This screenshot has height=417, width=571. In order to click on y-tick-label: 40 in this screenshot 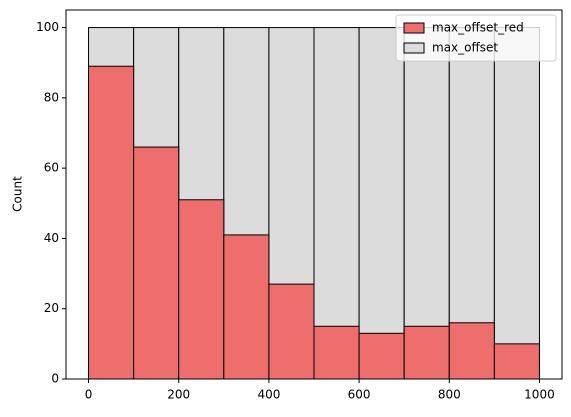, I will do `click(51, 238)`.